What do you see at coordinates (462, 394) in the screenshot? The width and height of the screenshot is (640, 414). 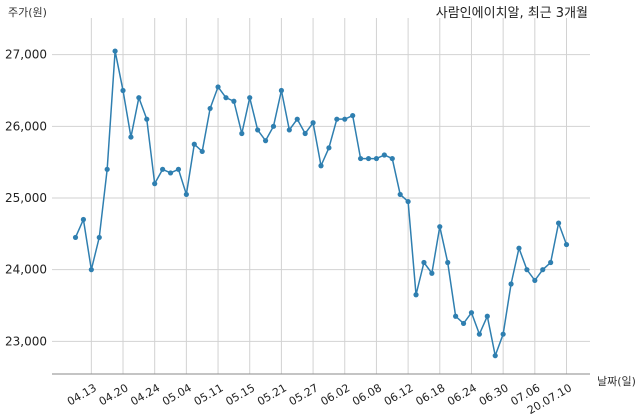 I see `x-tick-label: 06.24` at bounding box center [462, 394].